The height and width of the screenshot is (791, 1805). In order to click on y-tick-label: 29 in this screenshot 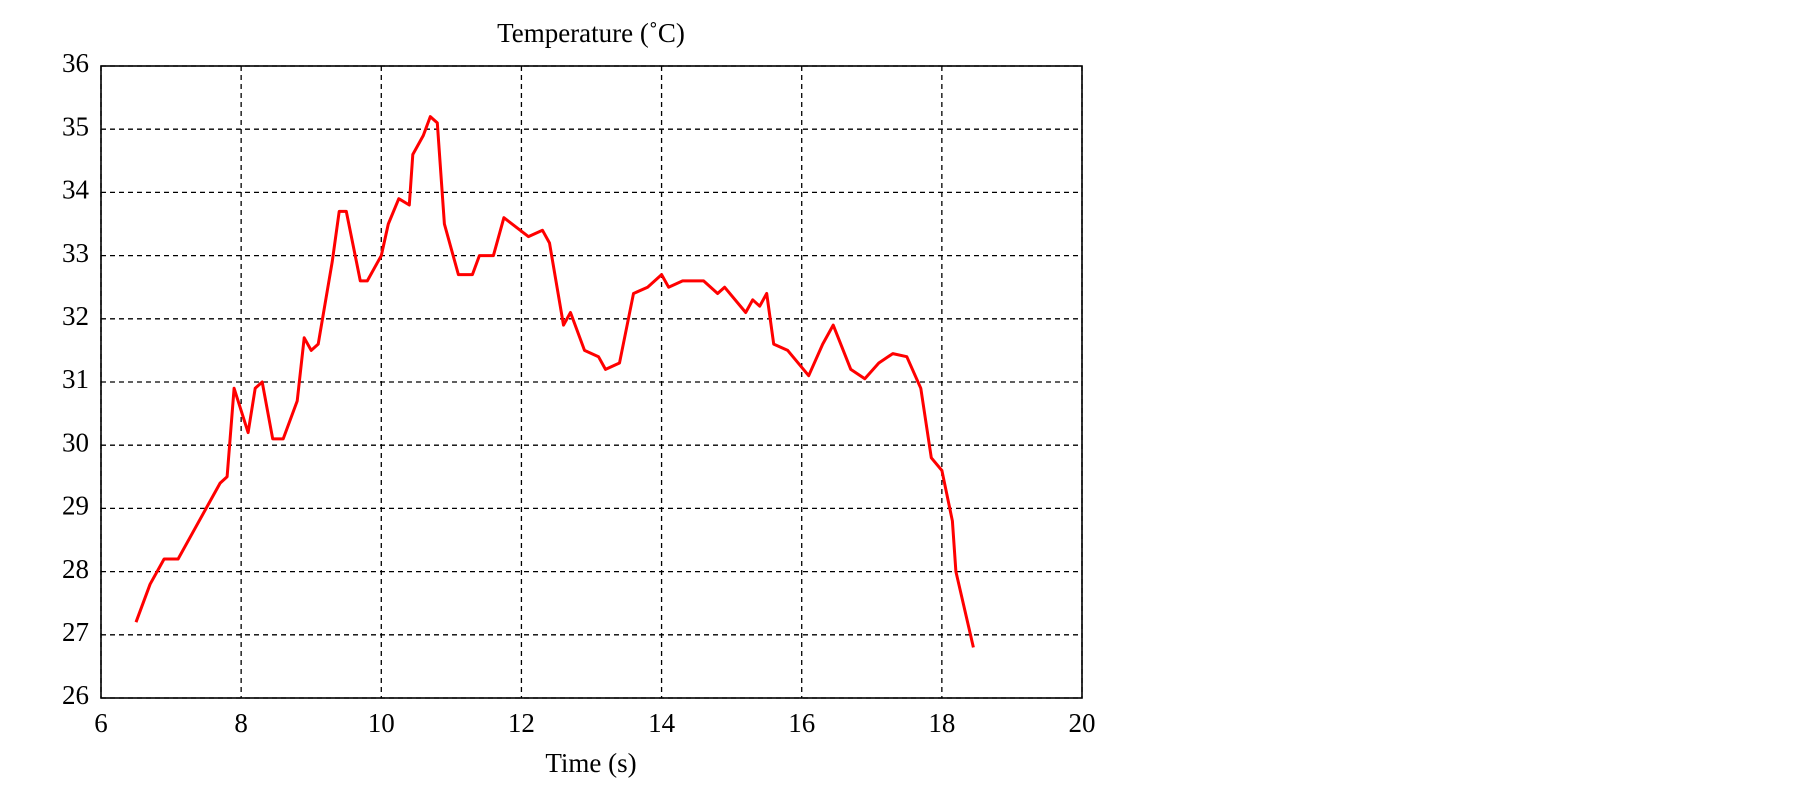, I will do `click(75, 506)`.